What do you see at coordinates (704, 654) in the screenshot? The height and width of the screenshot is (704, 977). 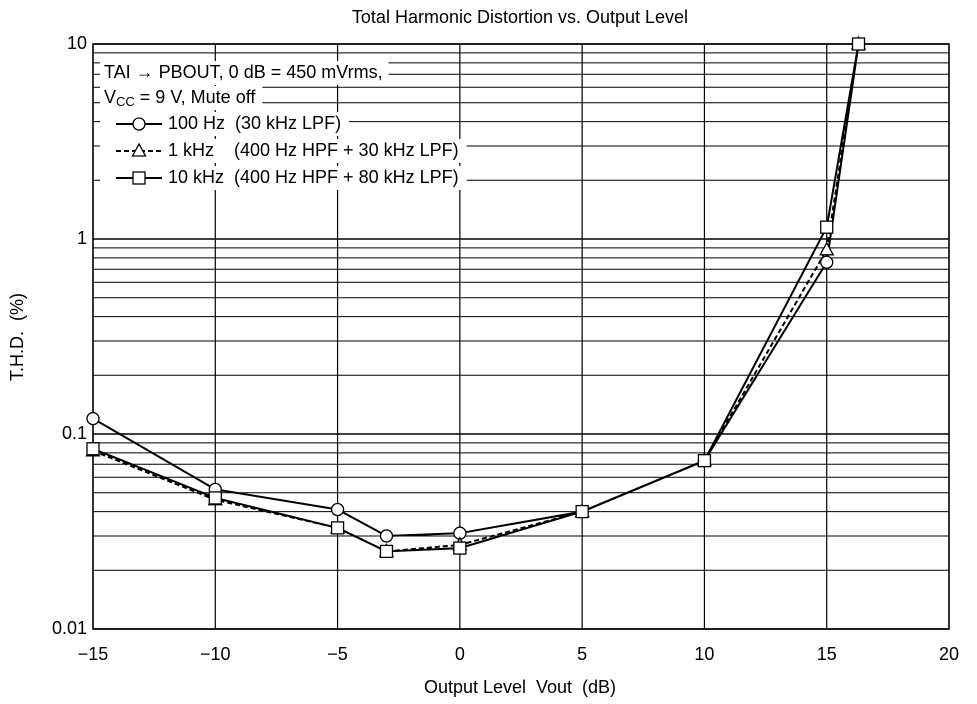 I see `x-tick-label: 10` at bounding box center [704, 654].